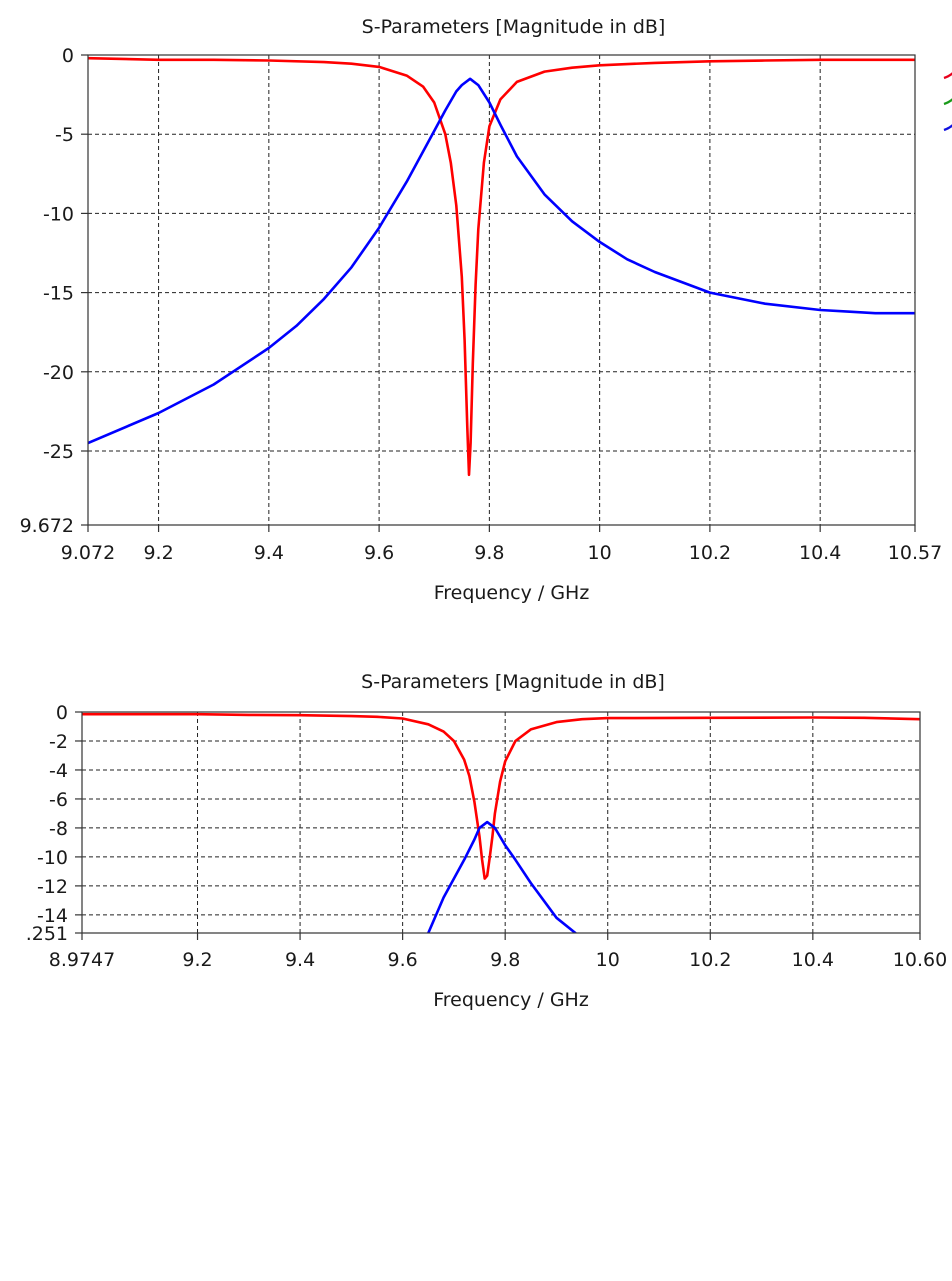 The height and width of the screenshot is (1281, 952). I want to click on x-tick-label: 9.072, so click(88, 553).